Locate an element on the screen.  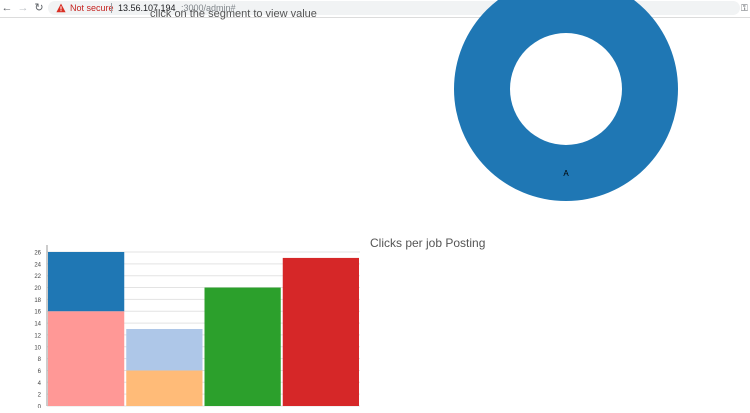
security-status-label: Not secure is located at coordinates (92, 8).